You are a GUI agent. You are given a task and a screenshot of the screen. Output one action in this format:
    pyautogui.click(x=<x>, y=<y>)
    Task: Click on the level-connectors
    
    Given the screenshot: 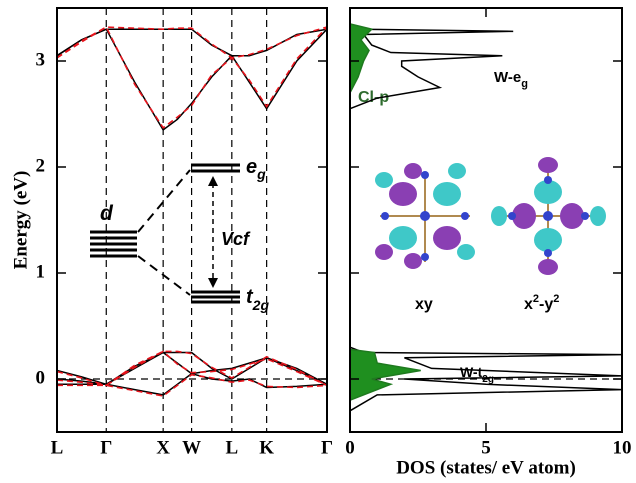 What is the action you would take?
    pyautogui.click(x=175, y=232)
    